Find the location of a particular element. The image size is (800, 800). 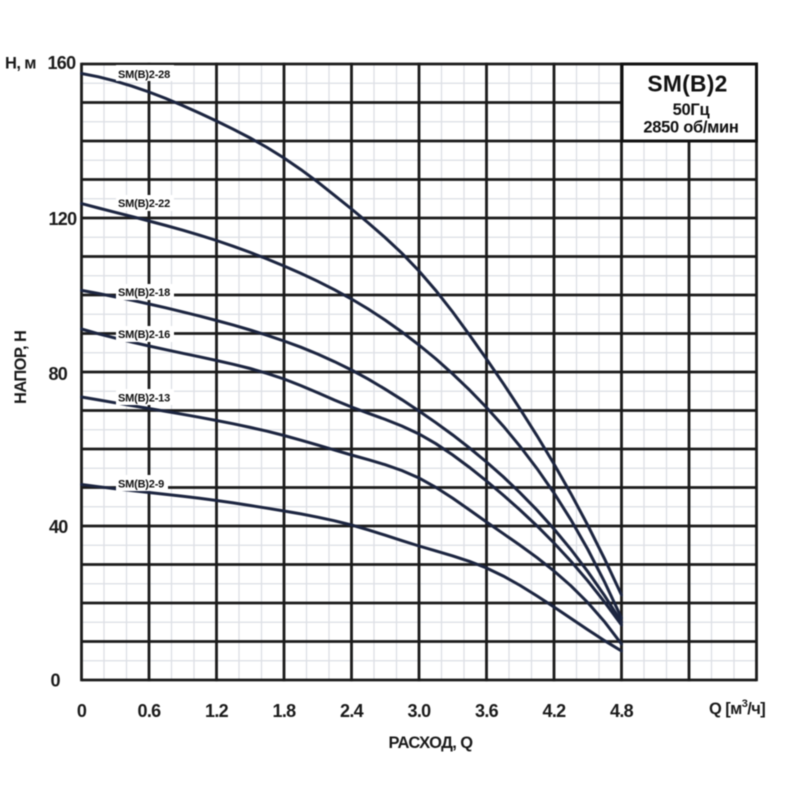

svg-text: SM(B)2-9 is located at coordinates (141, 485).